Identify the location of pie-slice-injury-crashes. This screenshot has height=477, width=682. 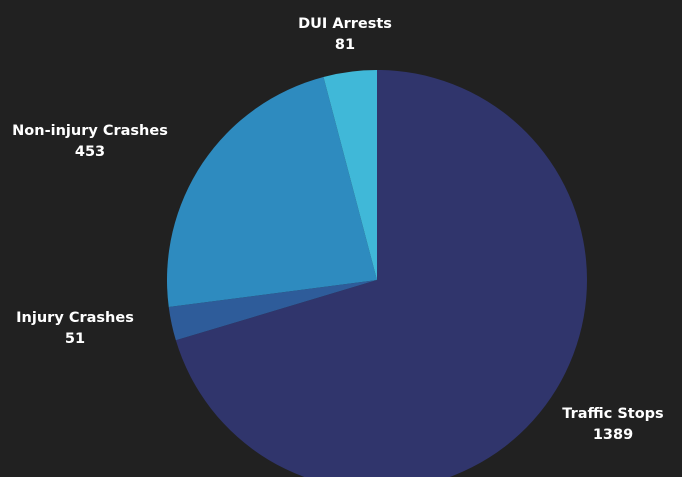
(272, 310).